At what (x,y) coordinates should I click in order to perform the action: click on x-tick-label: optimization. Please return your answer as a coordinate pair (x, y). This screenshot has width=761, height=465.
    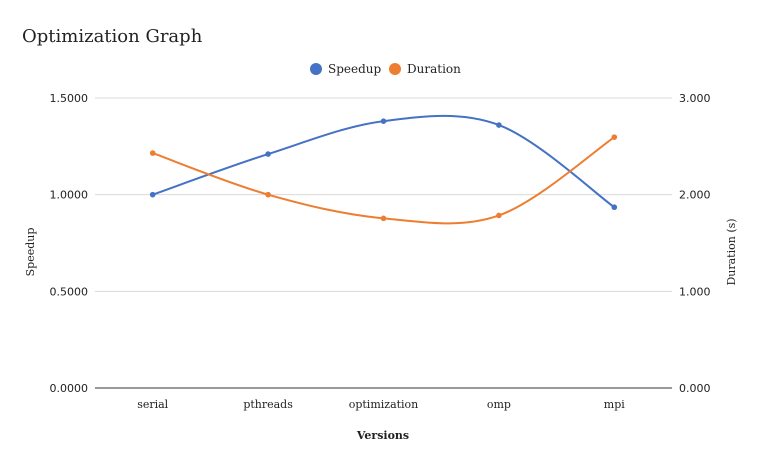
    Looking at the image, I should click on (384, 404).